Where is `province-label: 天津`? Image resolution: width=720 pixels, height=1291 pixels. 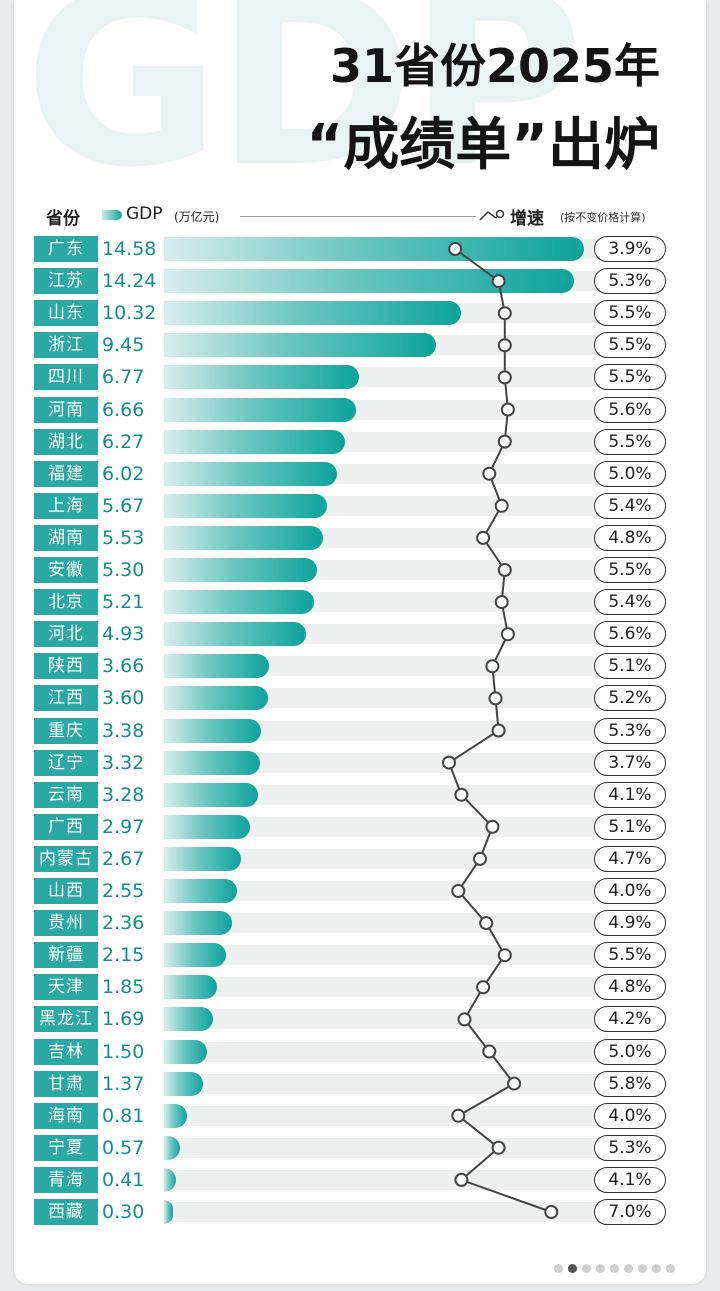
province-label: 天津 is located at coordinates (66, 987).